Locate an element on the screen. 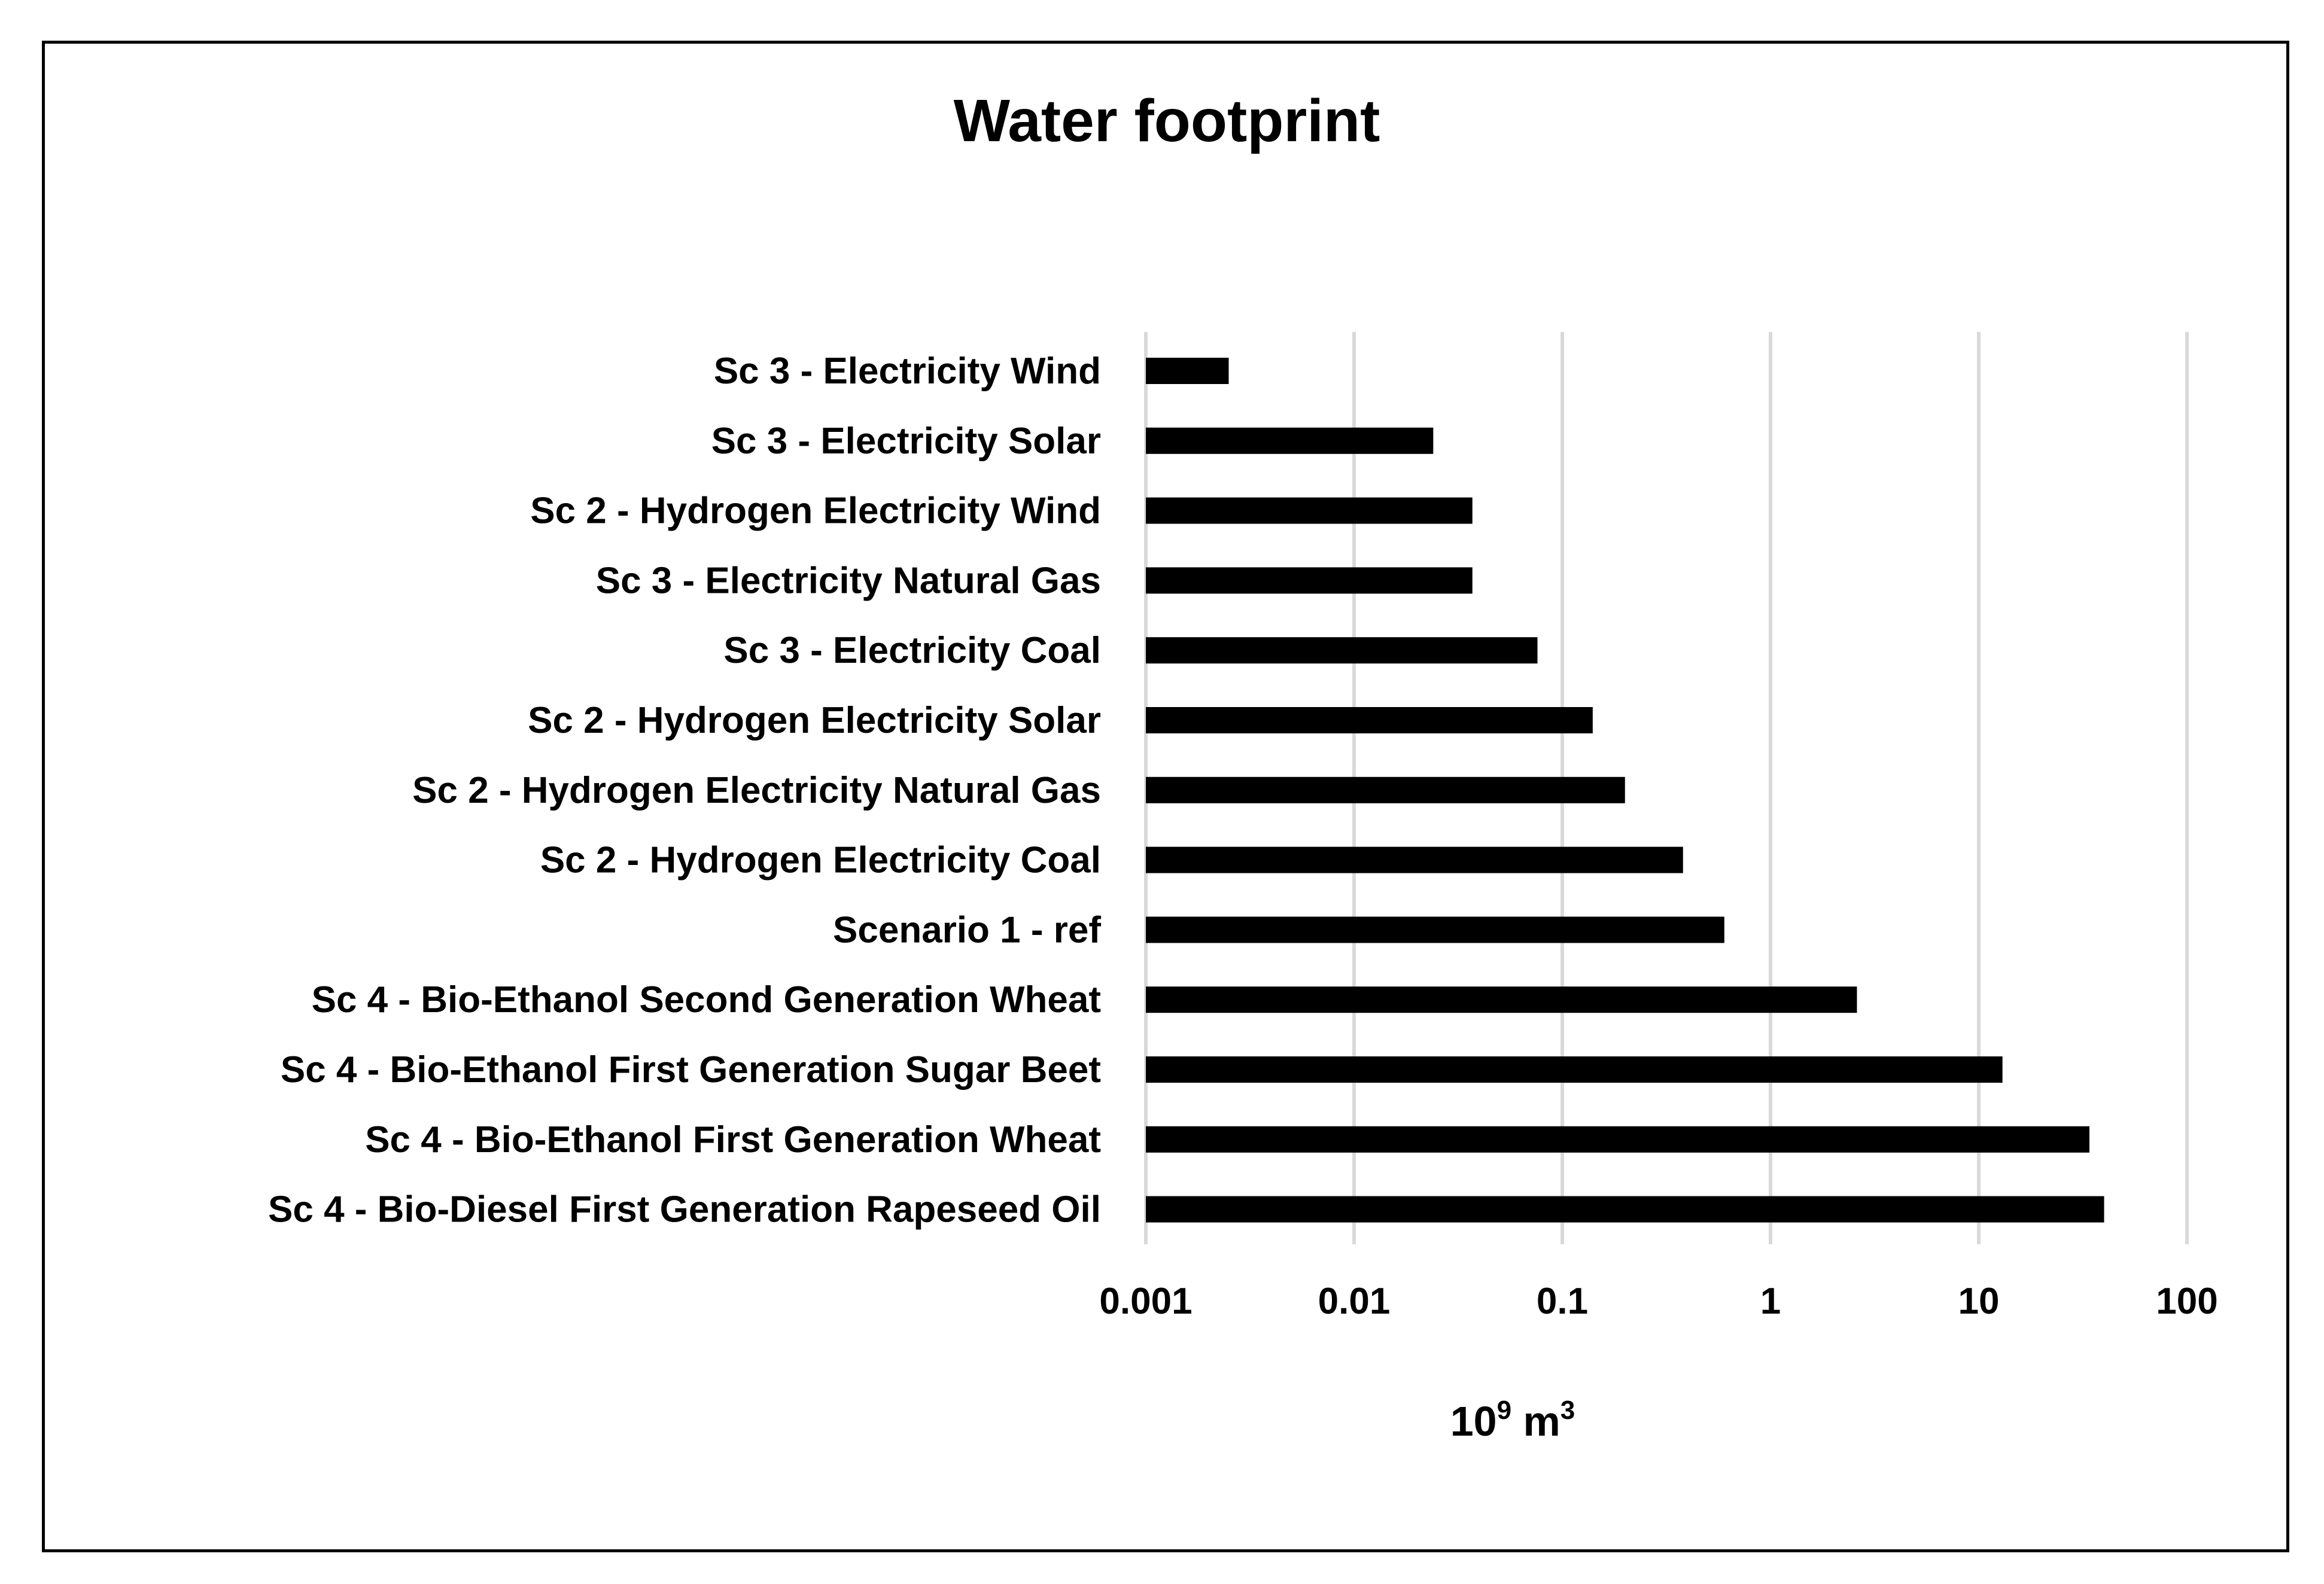  x-tick-label: 0.01 is located at coordinates (1355, 1301).